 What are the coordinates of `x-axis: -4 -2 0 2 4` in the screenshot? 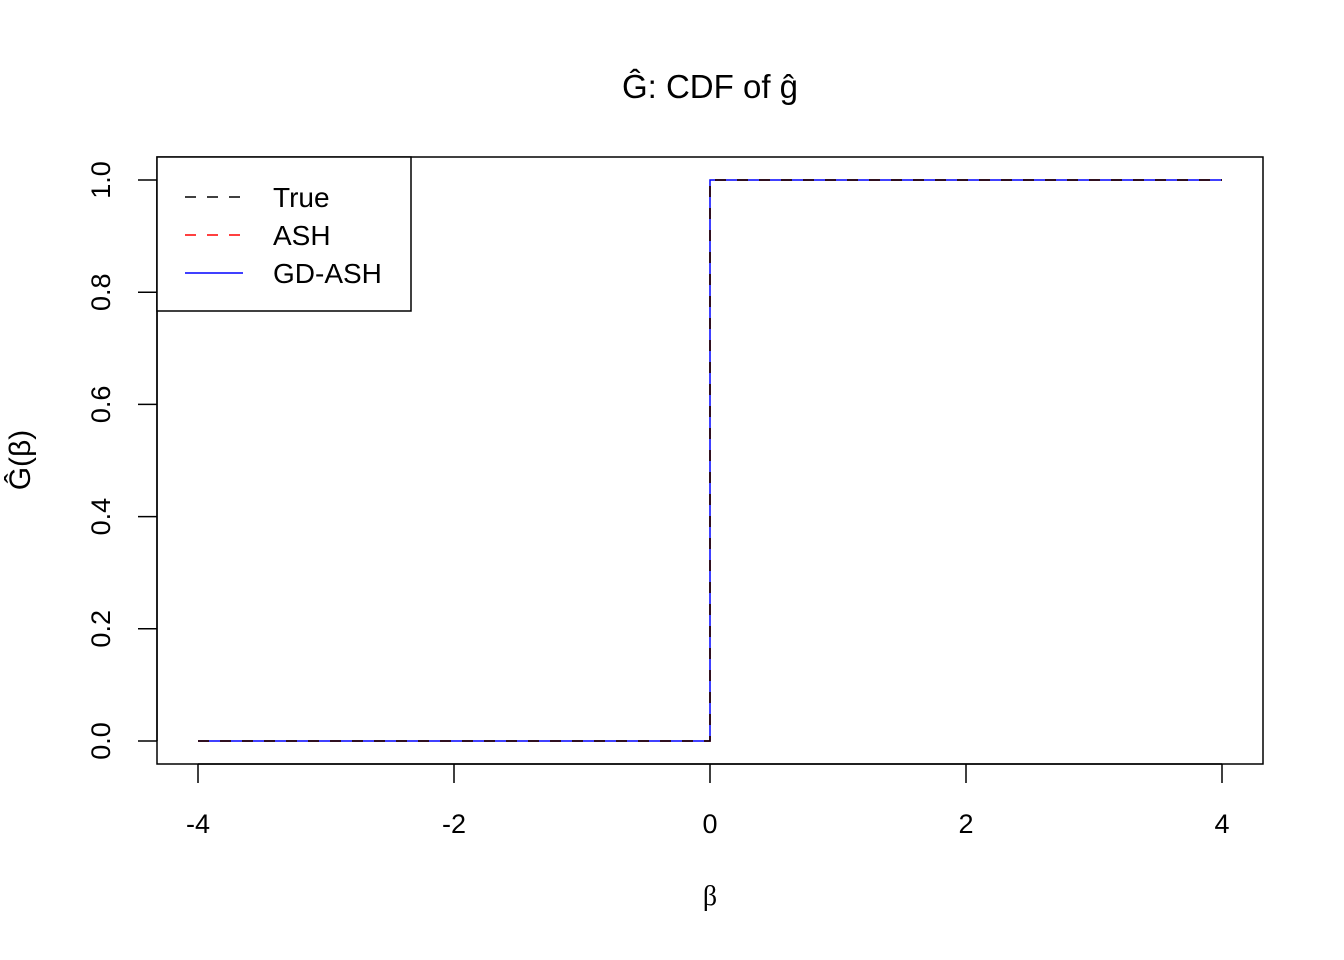 It's located at (708, 801).